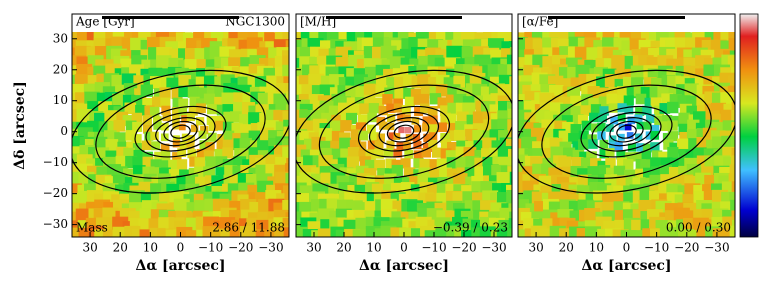 The height and width of the screenshot is (288, 764). What do you see at coordinates (470, 228) in the screenshot?
I see `range-label: −0.39 / 0.23` at bounding box center [470, 228].